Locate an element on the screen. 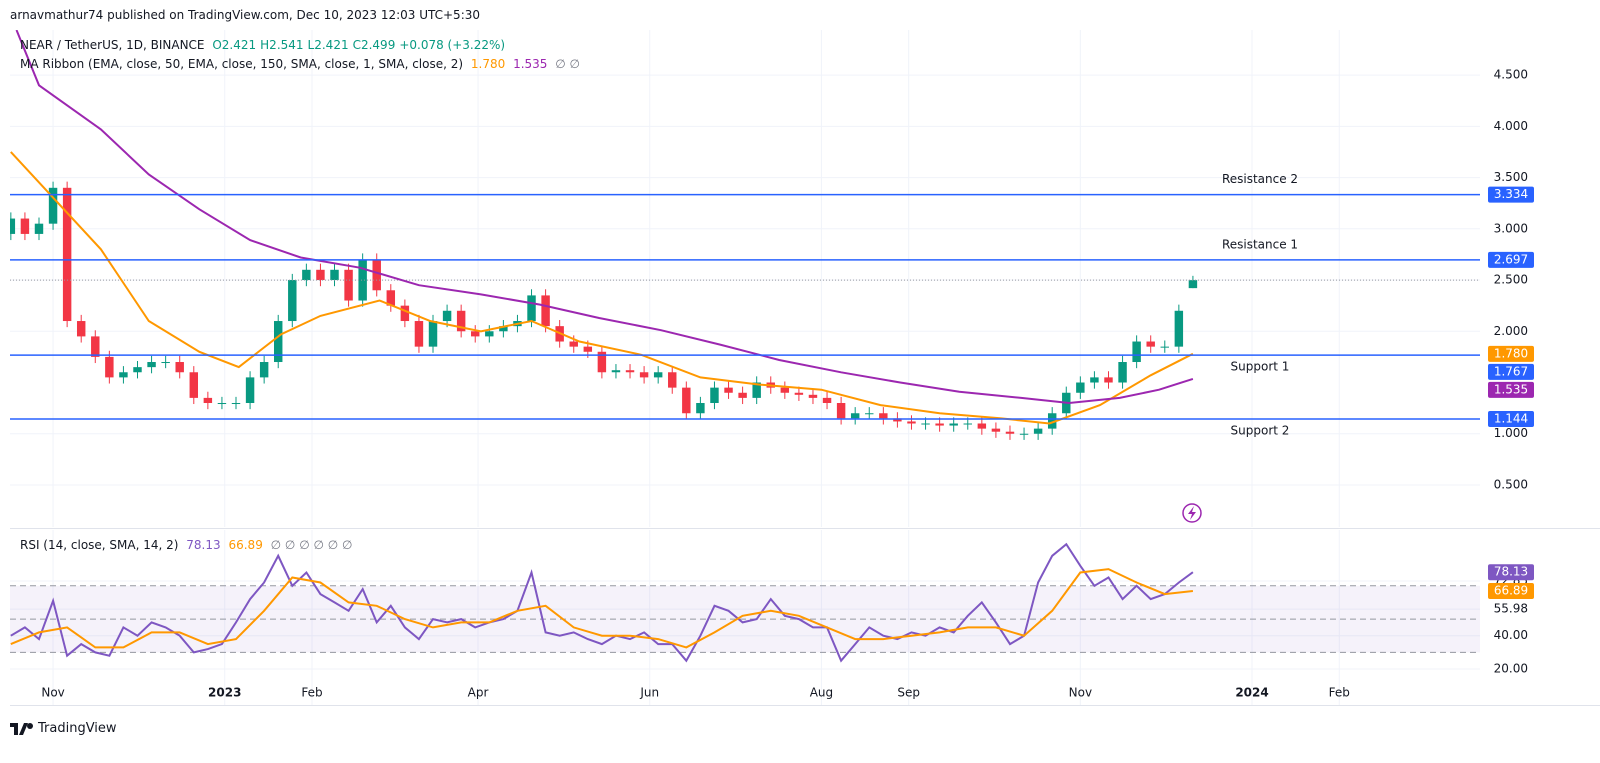 The height and width of the screenshot is (763, 1600). price-tag-label: 78.13 is located at coordinates (1511, 572).